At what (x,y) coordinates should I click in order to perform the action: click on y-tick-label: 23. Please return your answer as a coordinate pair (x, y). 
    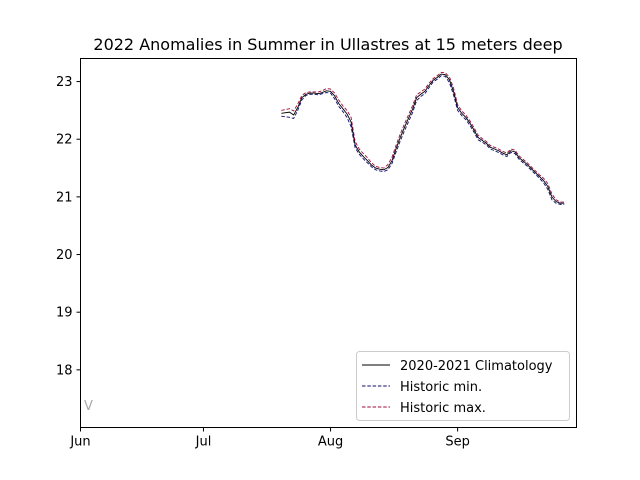
    Looking at the image, I should click on (64, 82).